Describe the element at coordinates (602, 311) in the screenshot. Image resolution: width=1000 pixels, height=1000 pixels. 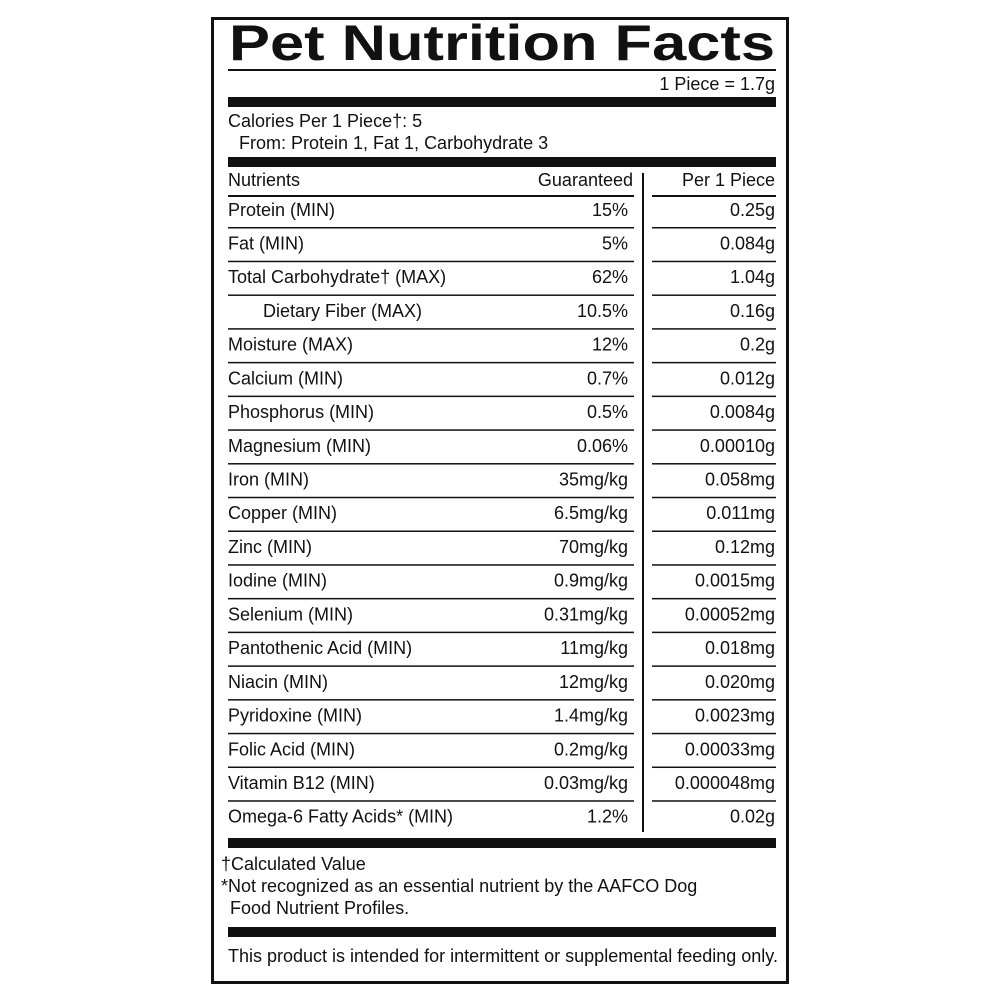
I see `guaranteed-value: 10.5%` at that location.